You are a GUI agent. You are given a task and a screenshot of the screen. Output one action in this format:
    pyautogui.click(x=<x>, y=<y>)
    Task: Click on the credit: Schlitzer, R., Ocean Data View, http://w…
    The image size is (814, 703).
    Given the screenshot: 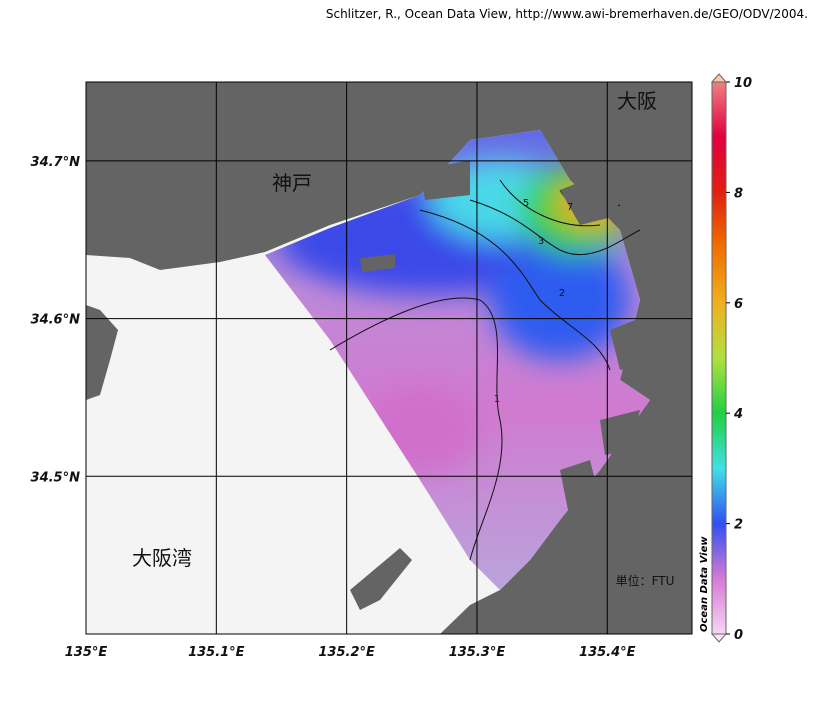 What is the action you would take?
    pyautogui.click(x=567, y=14)
    